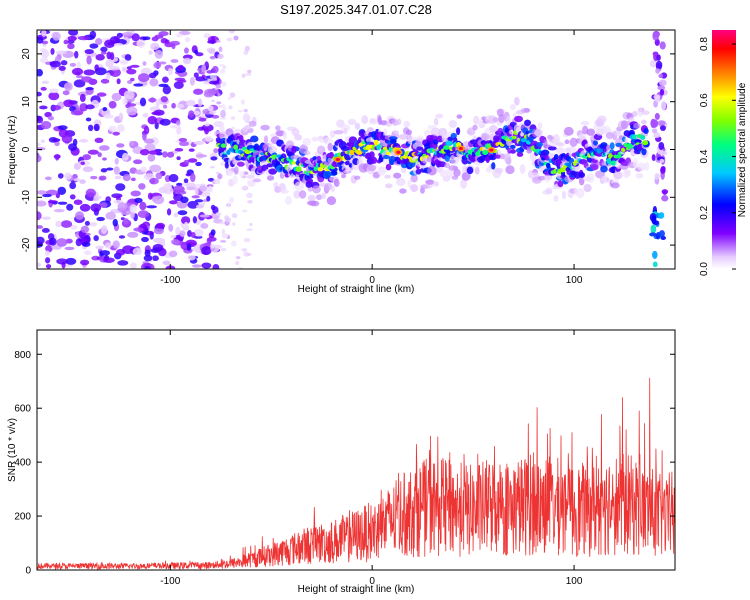 The width and height of the screenshot is (750, 600). I want to click on colorbar-tick-label: 0.4, so click(704, 156).